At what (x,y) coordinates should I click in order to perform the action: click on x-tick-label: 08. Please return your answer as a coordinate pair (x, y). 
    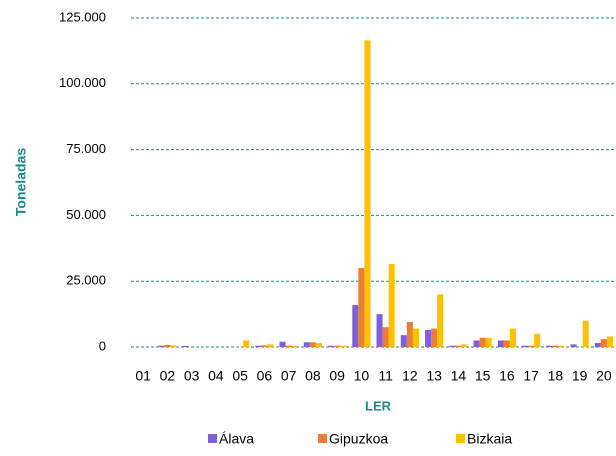
    Looking at the image, I should click on (313, 376).